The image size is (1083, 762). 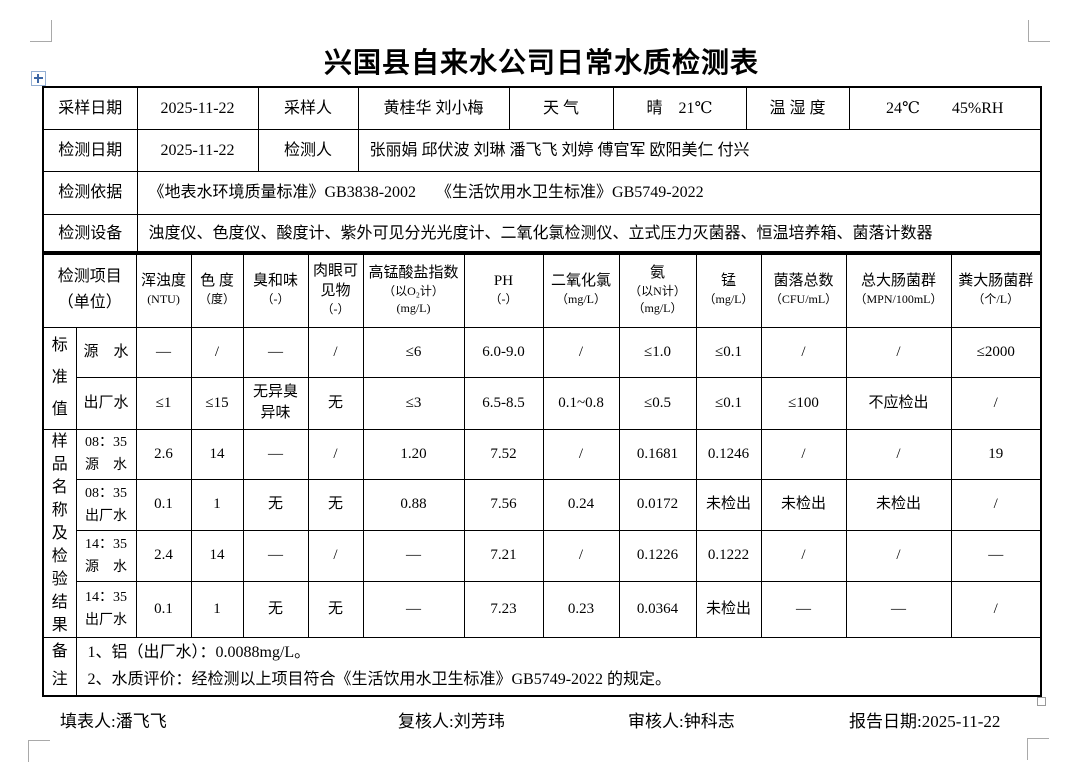 I want to click on sampling-date-label: 采样日期, so click(x=90, y=108).